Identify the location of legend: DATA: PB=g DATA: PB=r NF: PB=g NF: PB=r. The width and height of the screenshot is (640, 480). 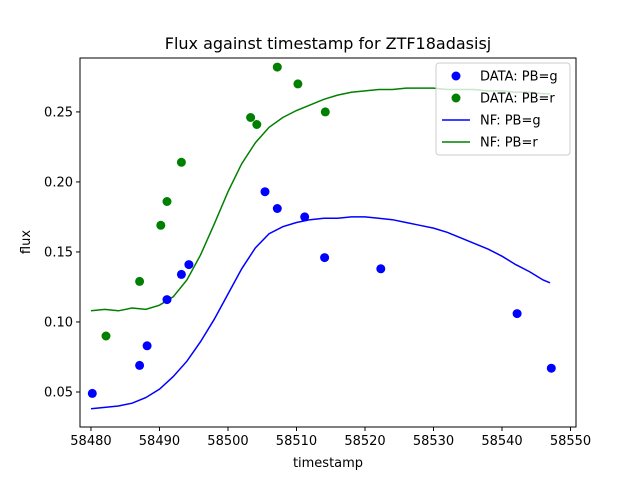
(503, 109).